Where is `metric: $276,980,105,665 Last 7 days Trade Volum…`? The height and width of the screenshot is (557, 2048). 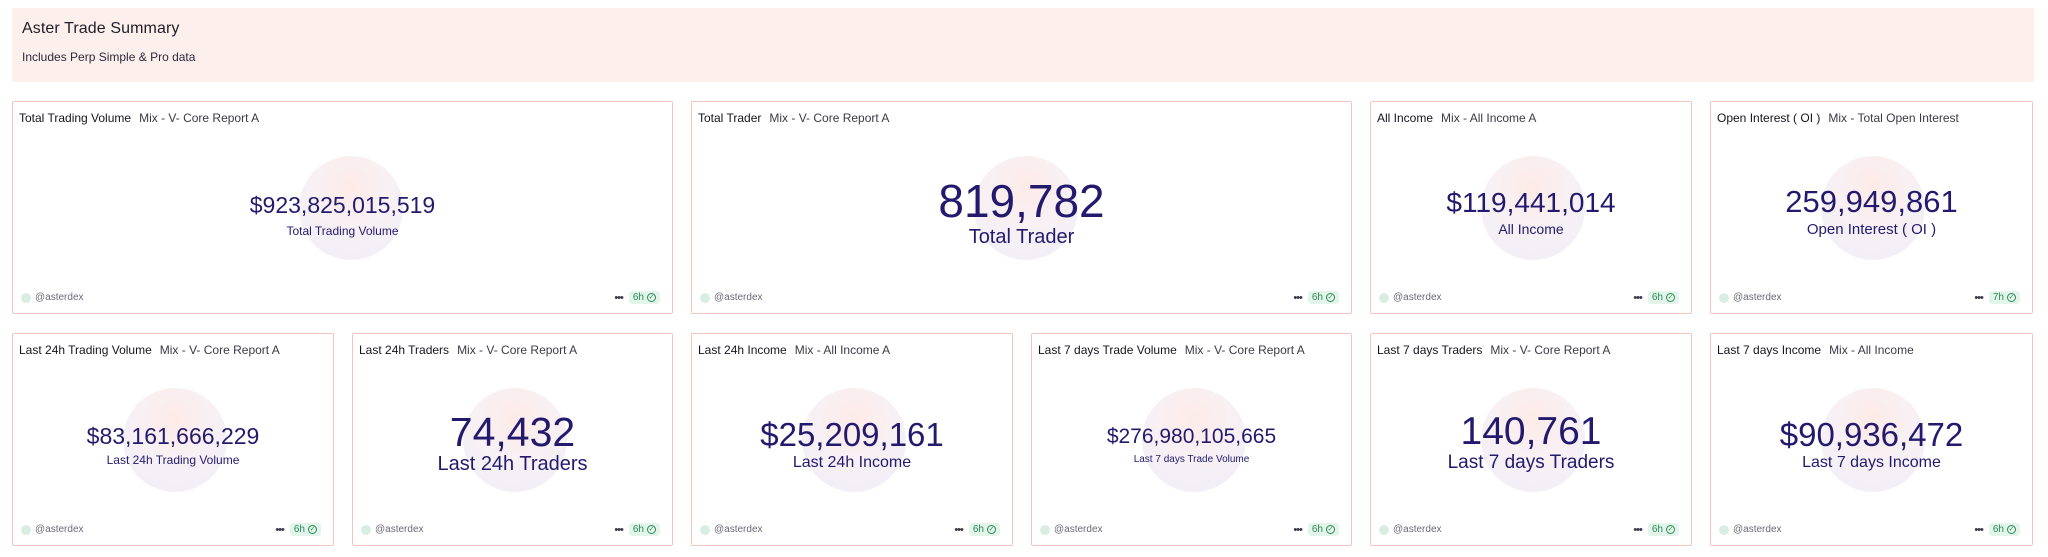 metric: $276,980,105,665 Last 7 days Trade Volum… is located at coordinates (1191, 445).